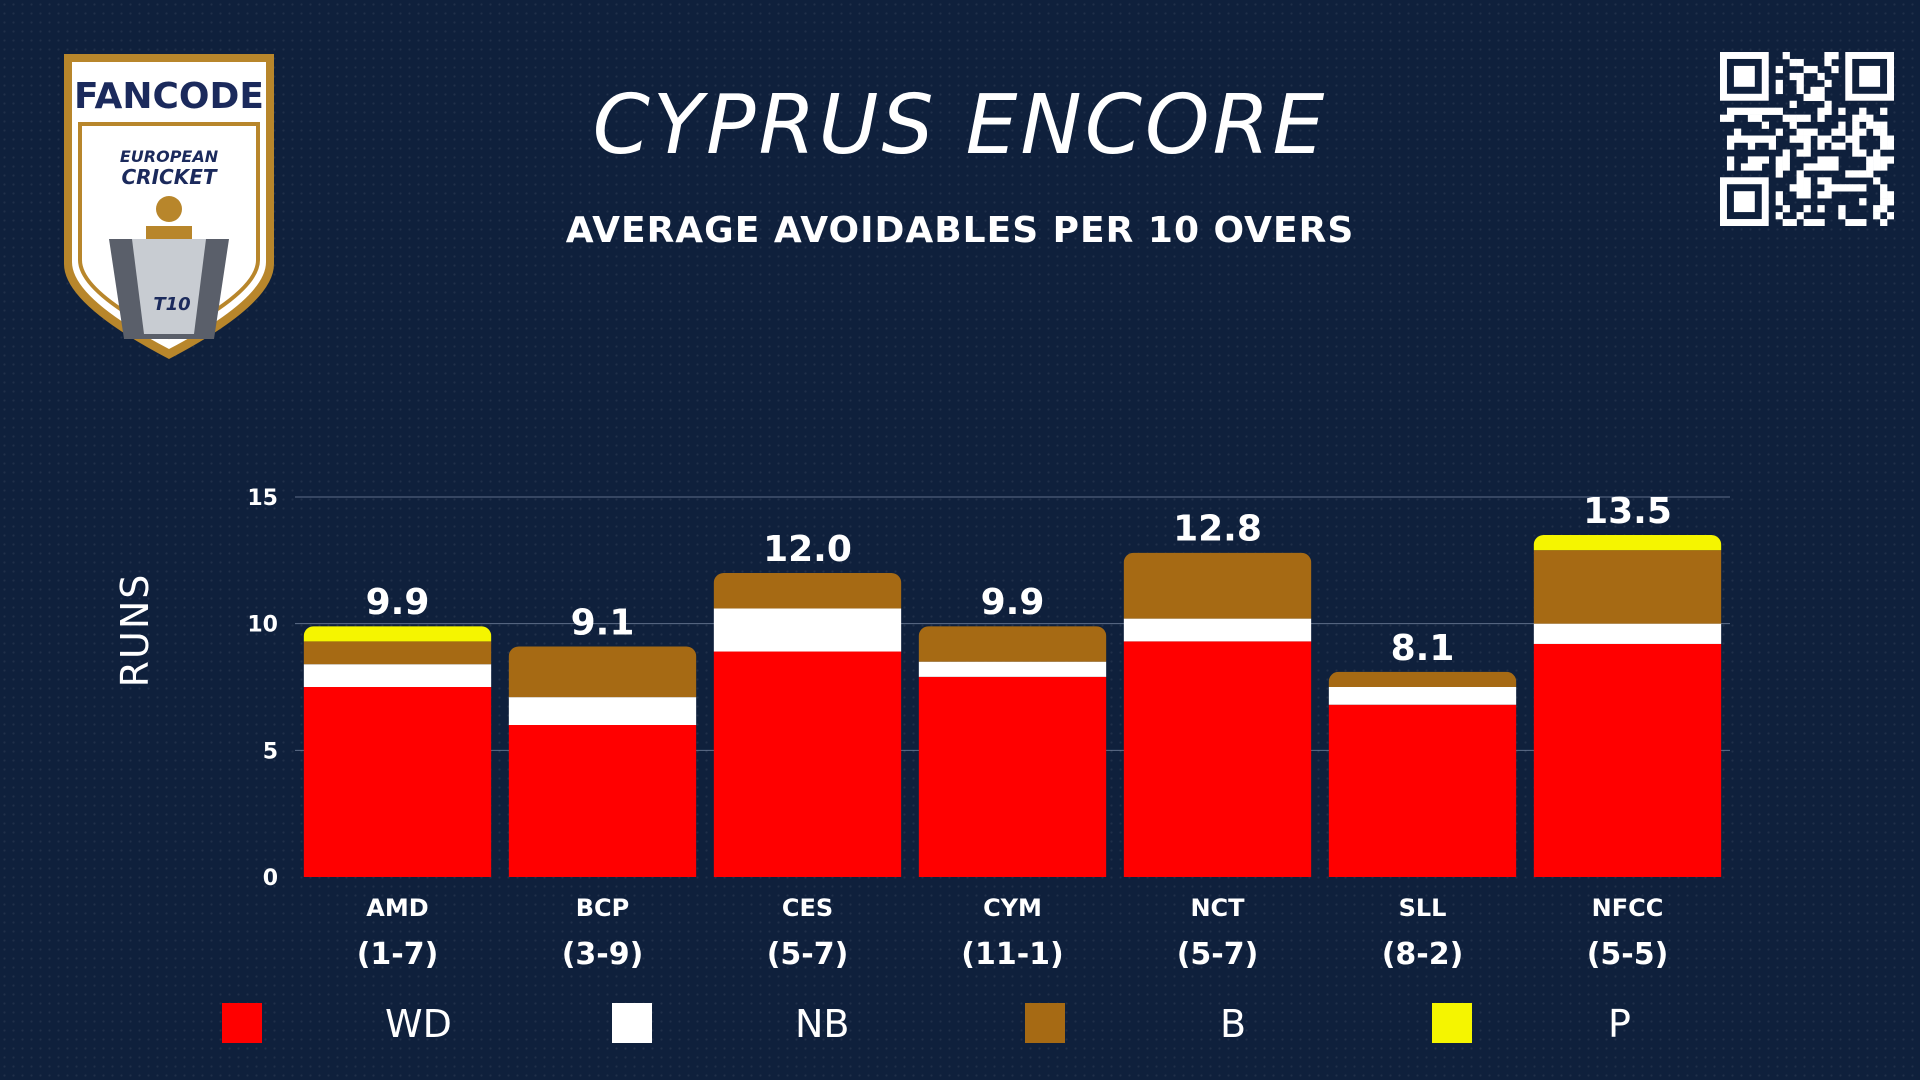 The image size is (1920, 1080). Describe the element at coordinates (397, 751) in the screenshot. I see `bar-group-amd` at that location.